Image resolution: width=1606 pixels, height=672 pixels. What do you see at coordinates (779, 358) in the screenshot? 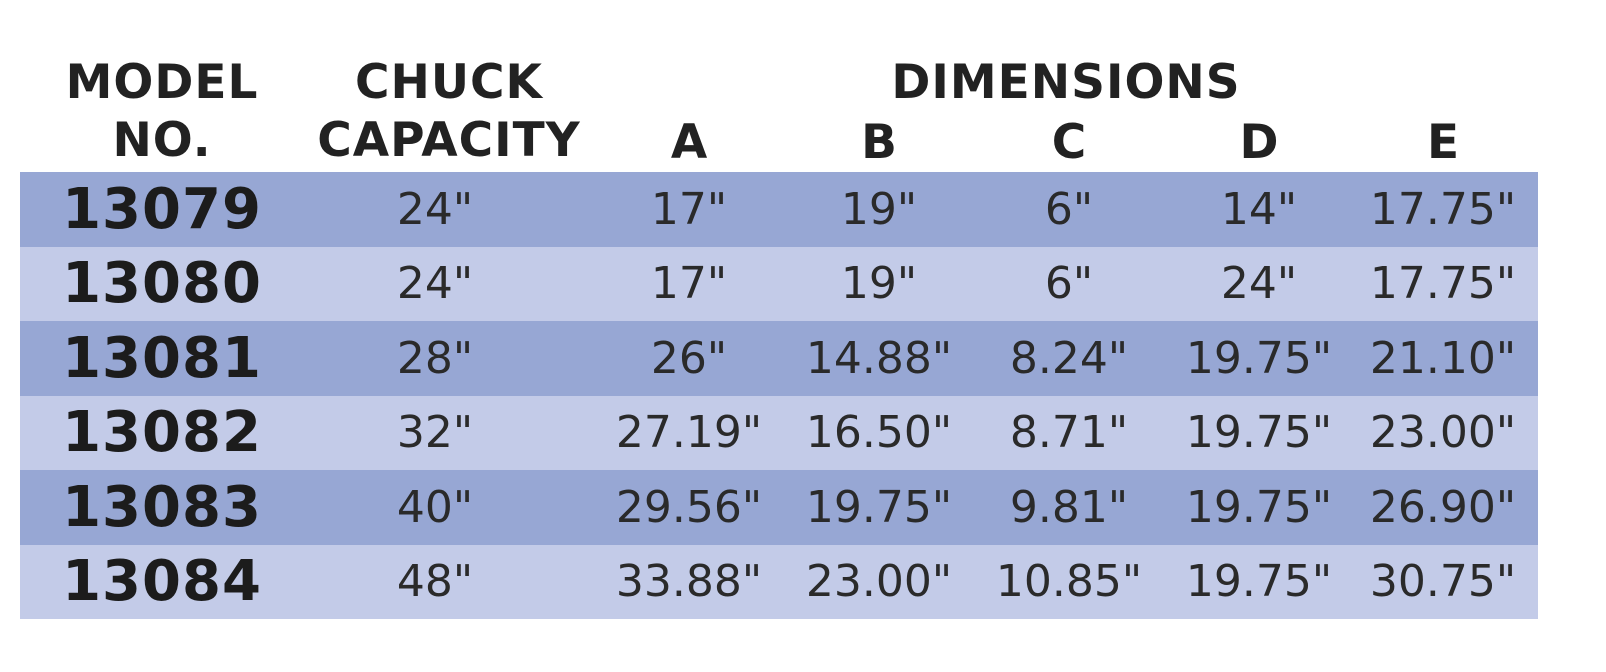
I see `table-row: 13081 28" 26" 14.88" 8.24" 19.75" 21.10"` at bounding box center [779, 358].